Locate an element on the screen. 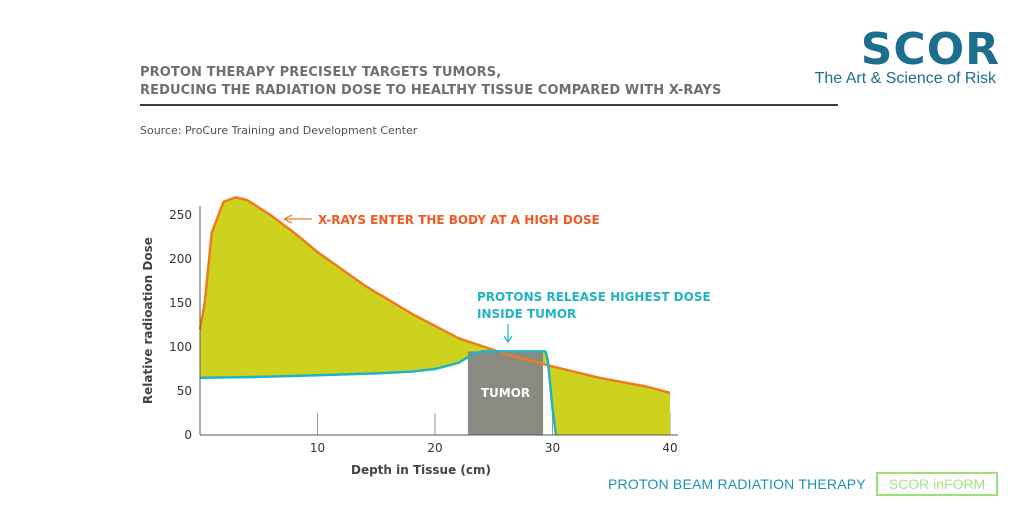 This screenshot has width=1024, height=512. y-tick-label-50: 50 is located at coordinates (184, 391).